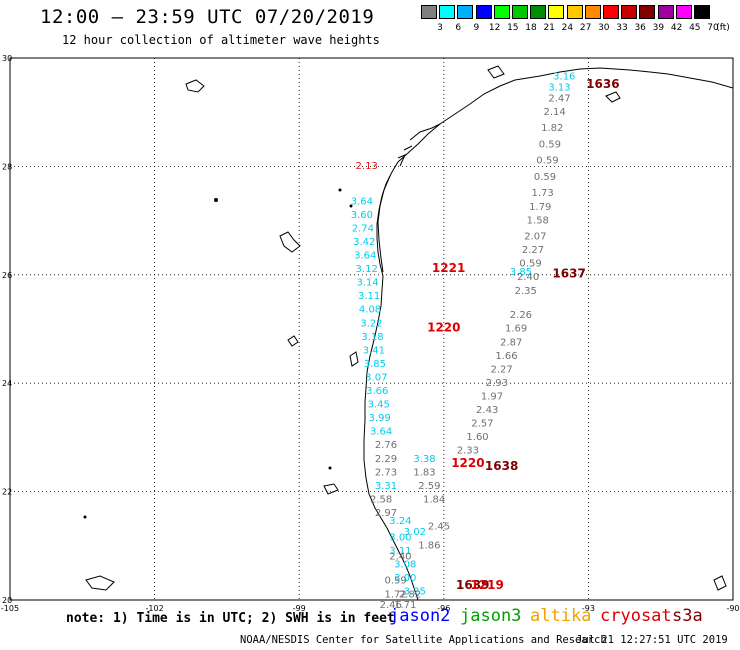  What do you see at coordinates (364, 242) in the screenshot?
I see `wave-height-value: 3.42` at bounding box center [364, 242].